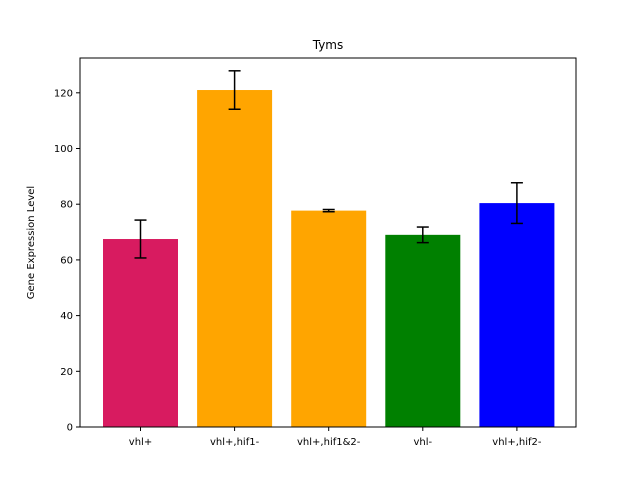 The width and height of the screenshot is (640, 480). I want to click on y-tick-label-6: 120, so click(63, 93).